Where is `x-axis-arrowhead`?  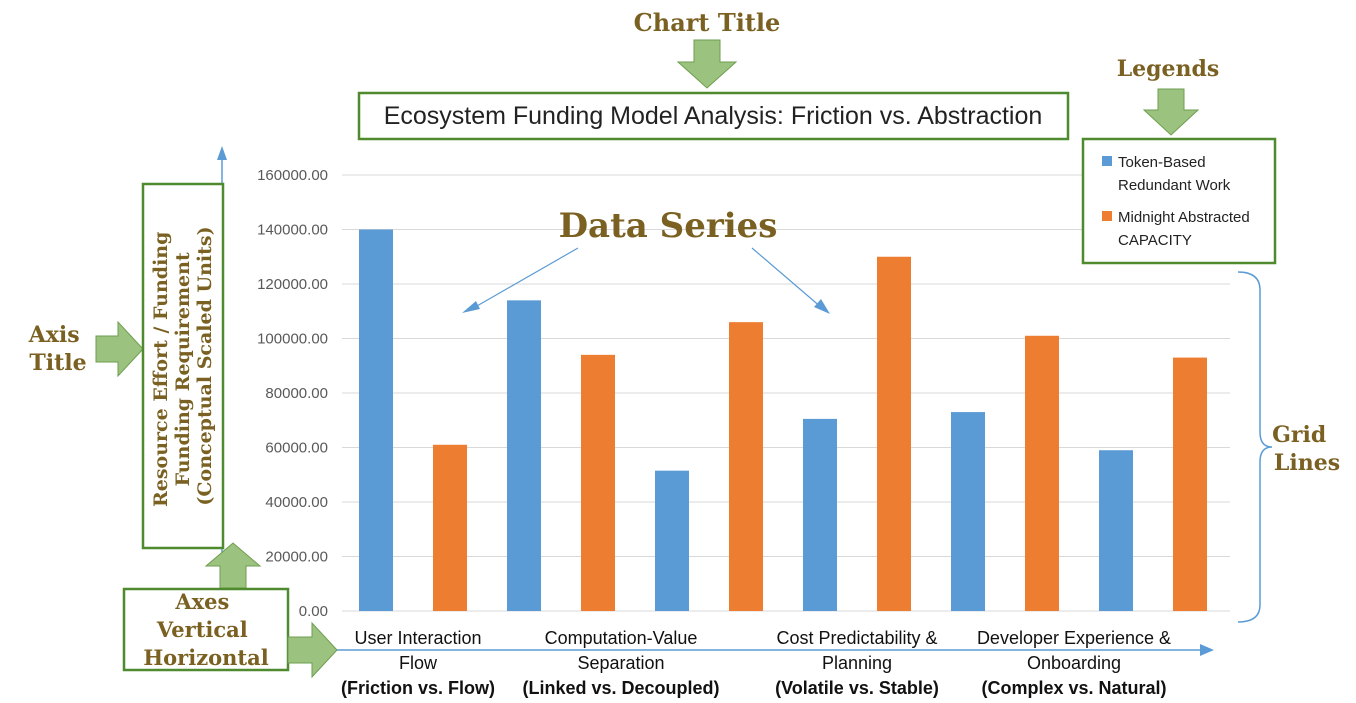
x-axis-arrowhead is located at coordinates (1207, 650).